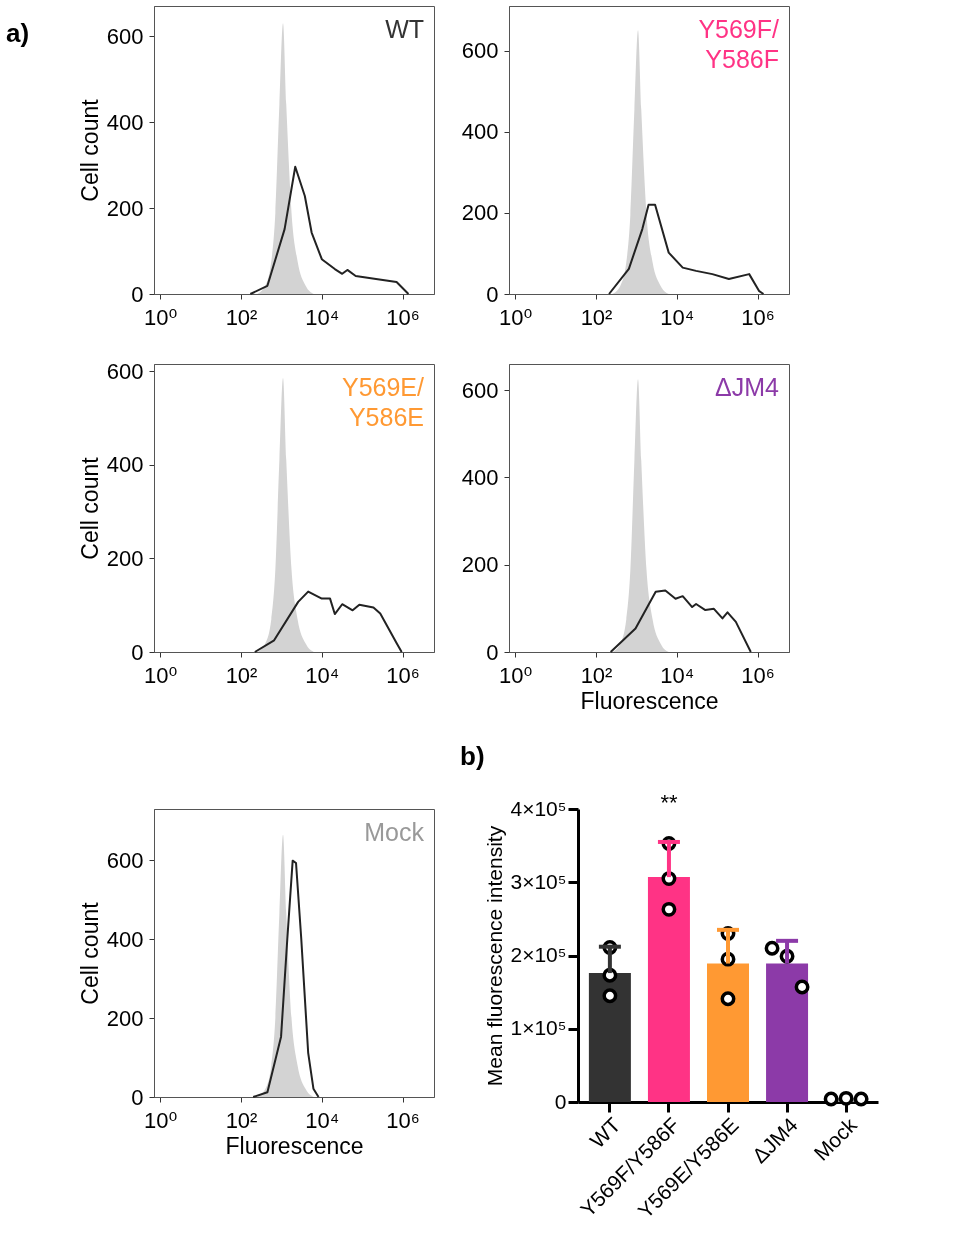  I want to click on annotation: **, so click(669, 802).